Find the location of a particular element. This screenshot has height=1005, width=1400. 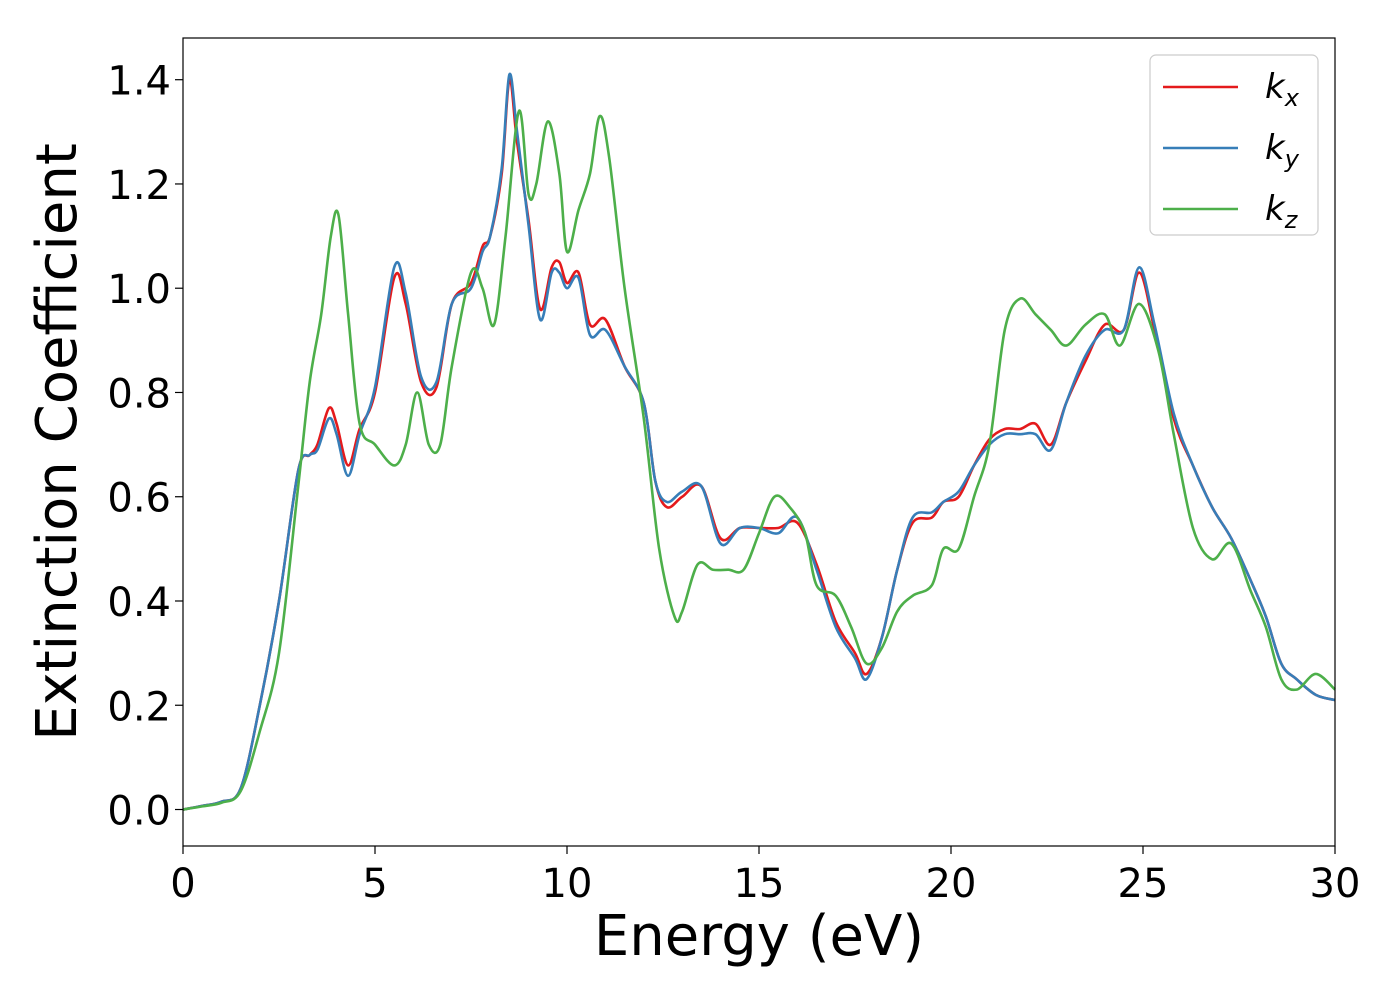

legend-label-ky: ky is located at coordinates (1282, 150).